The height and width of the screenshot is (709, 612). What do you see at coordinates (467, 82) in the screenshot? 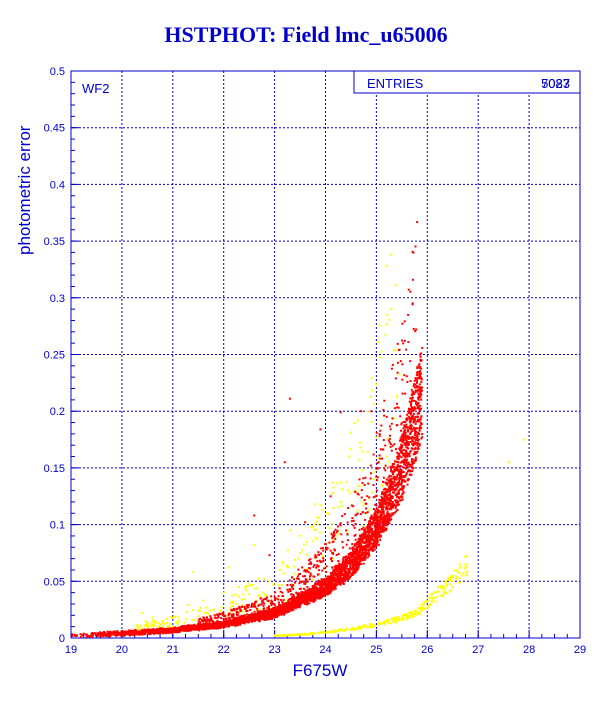
I see `stats-box` at bounding box center [467, 82].